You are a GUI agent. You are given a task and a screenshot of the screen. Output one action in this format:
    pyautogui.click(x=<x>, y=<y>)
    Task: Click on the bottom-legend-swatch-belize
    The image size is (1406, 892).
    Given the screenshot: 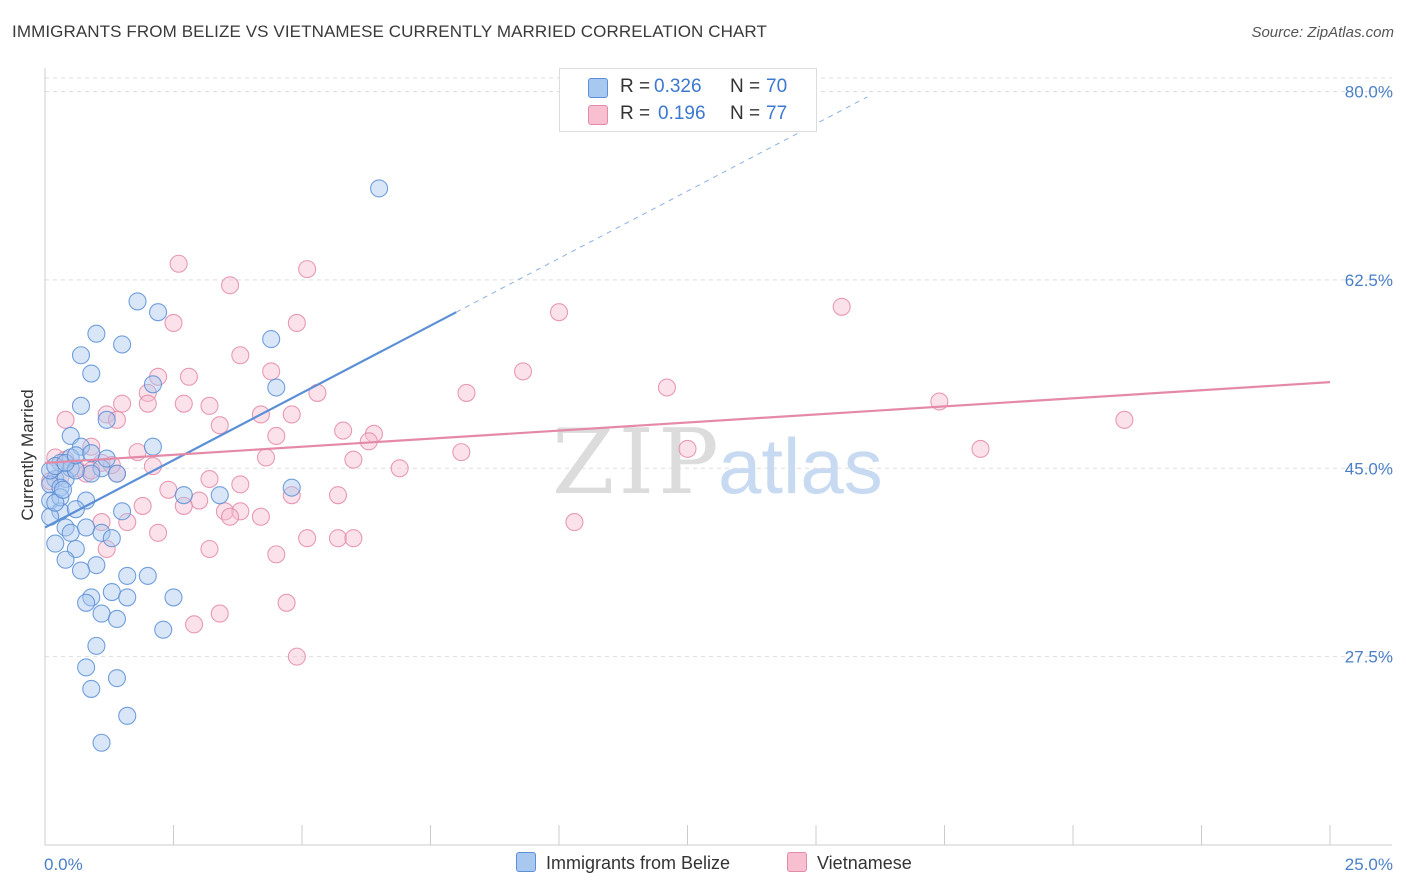 What is the action you would take?
    pyautogui.click(x=526, y=862)
    